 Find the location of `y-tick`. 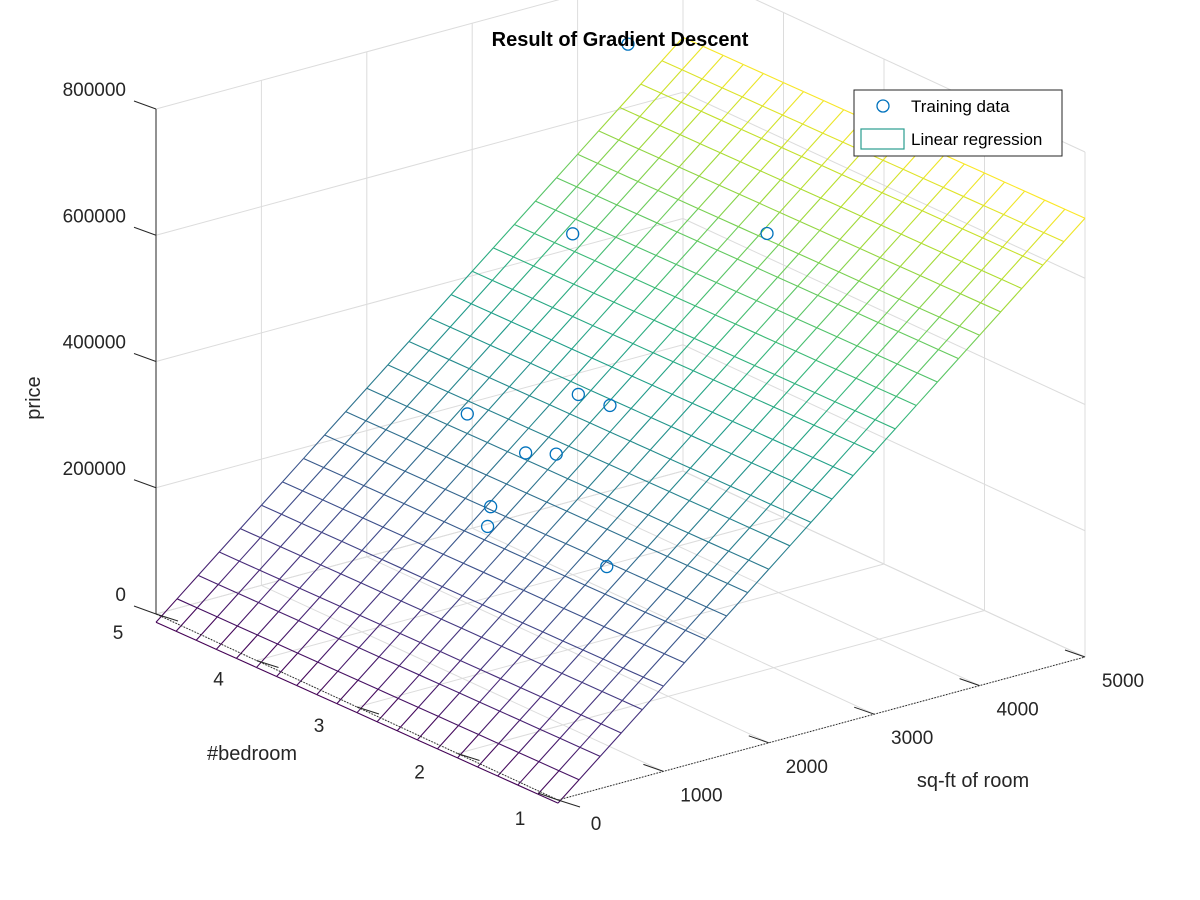

y-tick is located at coordinates (368, 710).